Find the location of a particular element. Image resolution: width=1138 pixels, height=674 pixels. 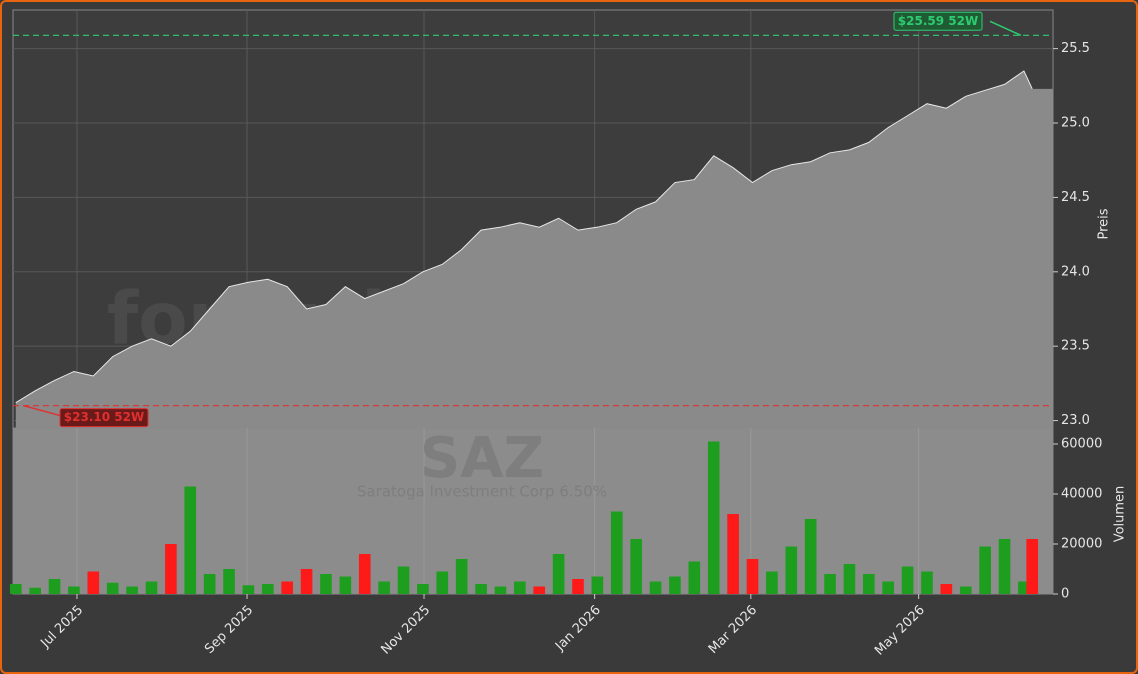

level-arrow is located at coordinates (1005, 28).